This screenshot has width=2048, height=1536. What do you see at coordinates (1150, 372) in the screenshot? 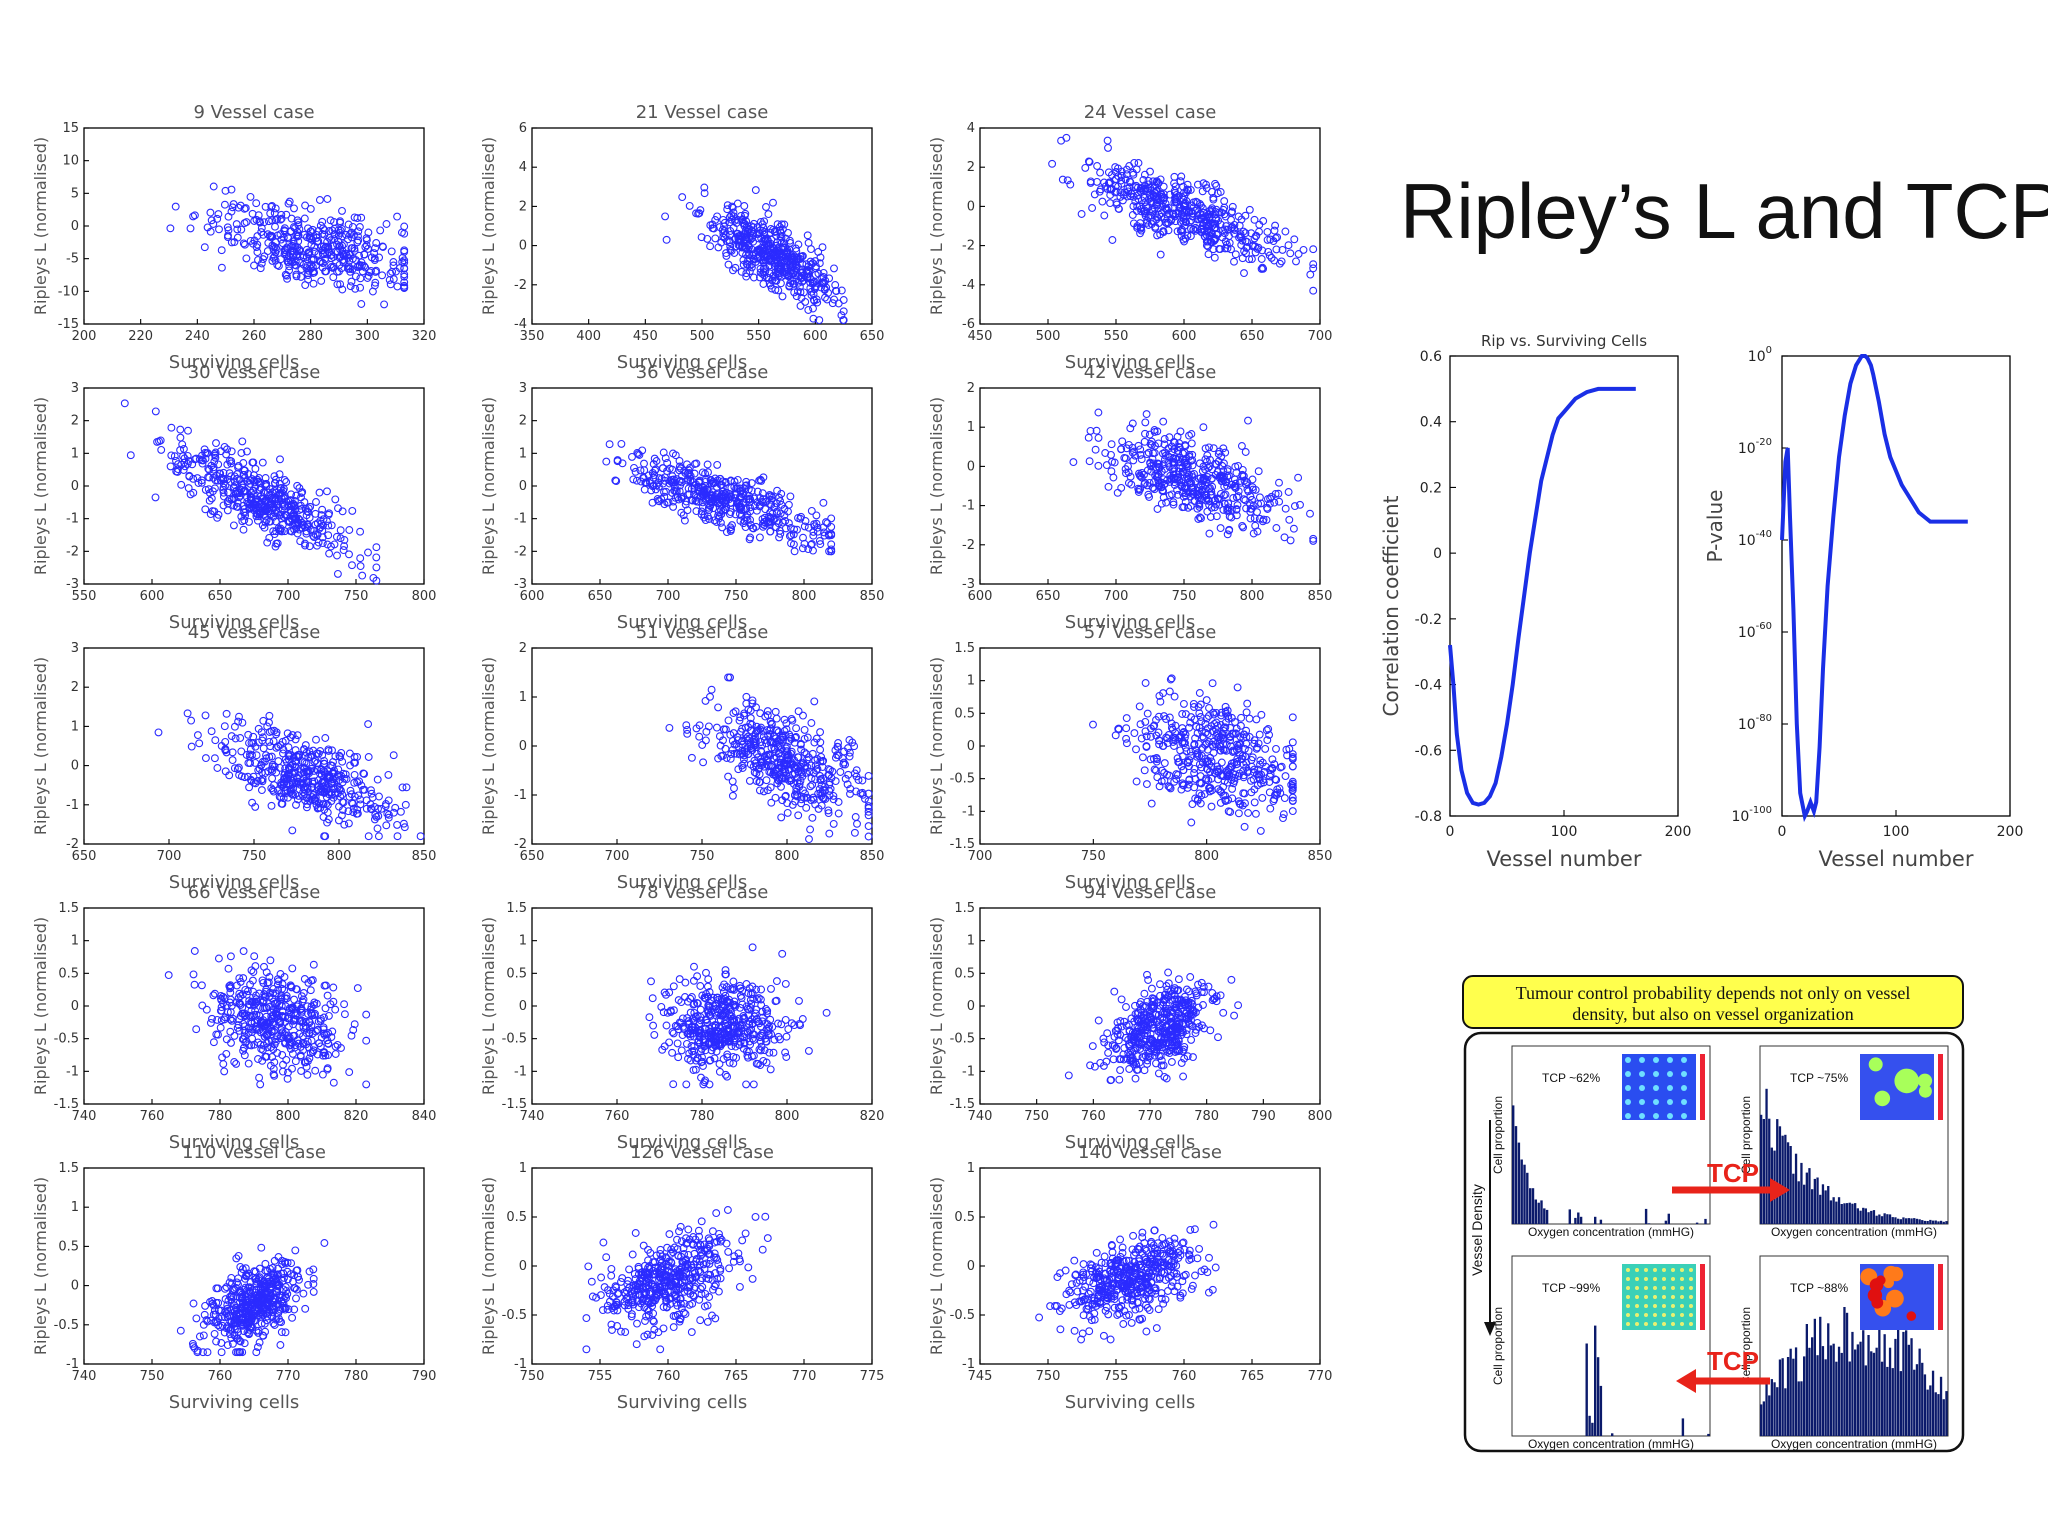
I see `plot-title: 42 Vessel case` at bounding box center [1150, 372].